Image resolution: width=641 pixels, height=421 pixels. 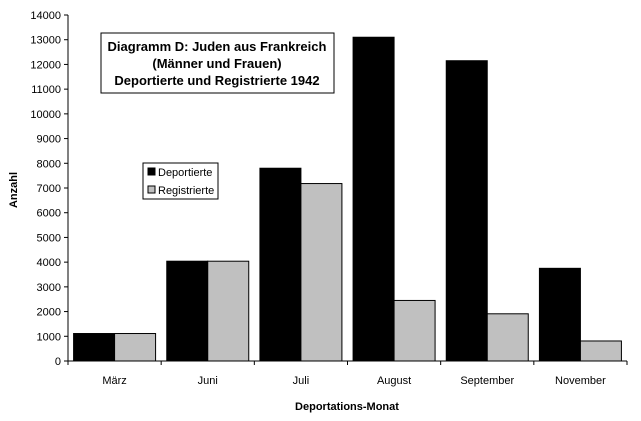 What do you see at coordinates (49, 337) in the screenshot?
I see `y-tick-label: 1000` at bounding box center [49, 337].